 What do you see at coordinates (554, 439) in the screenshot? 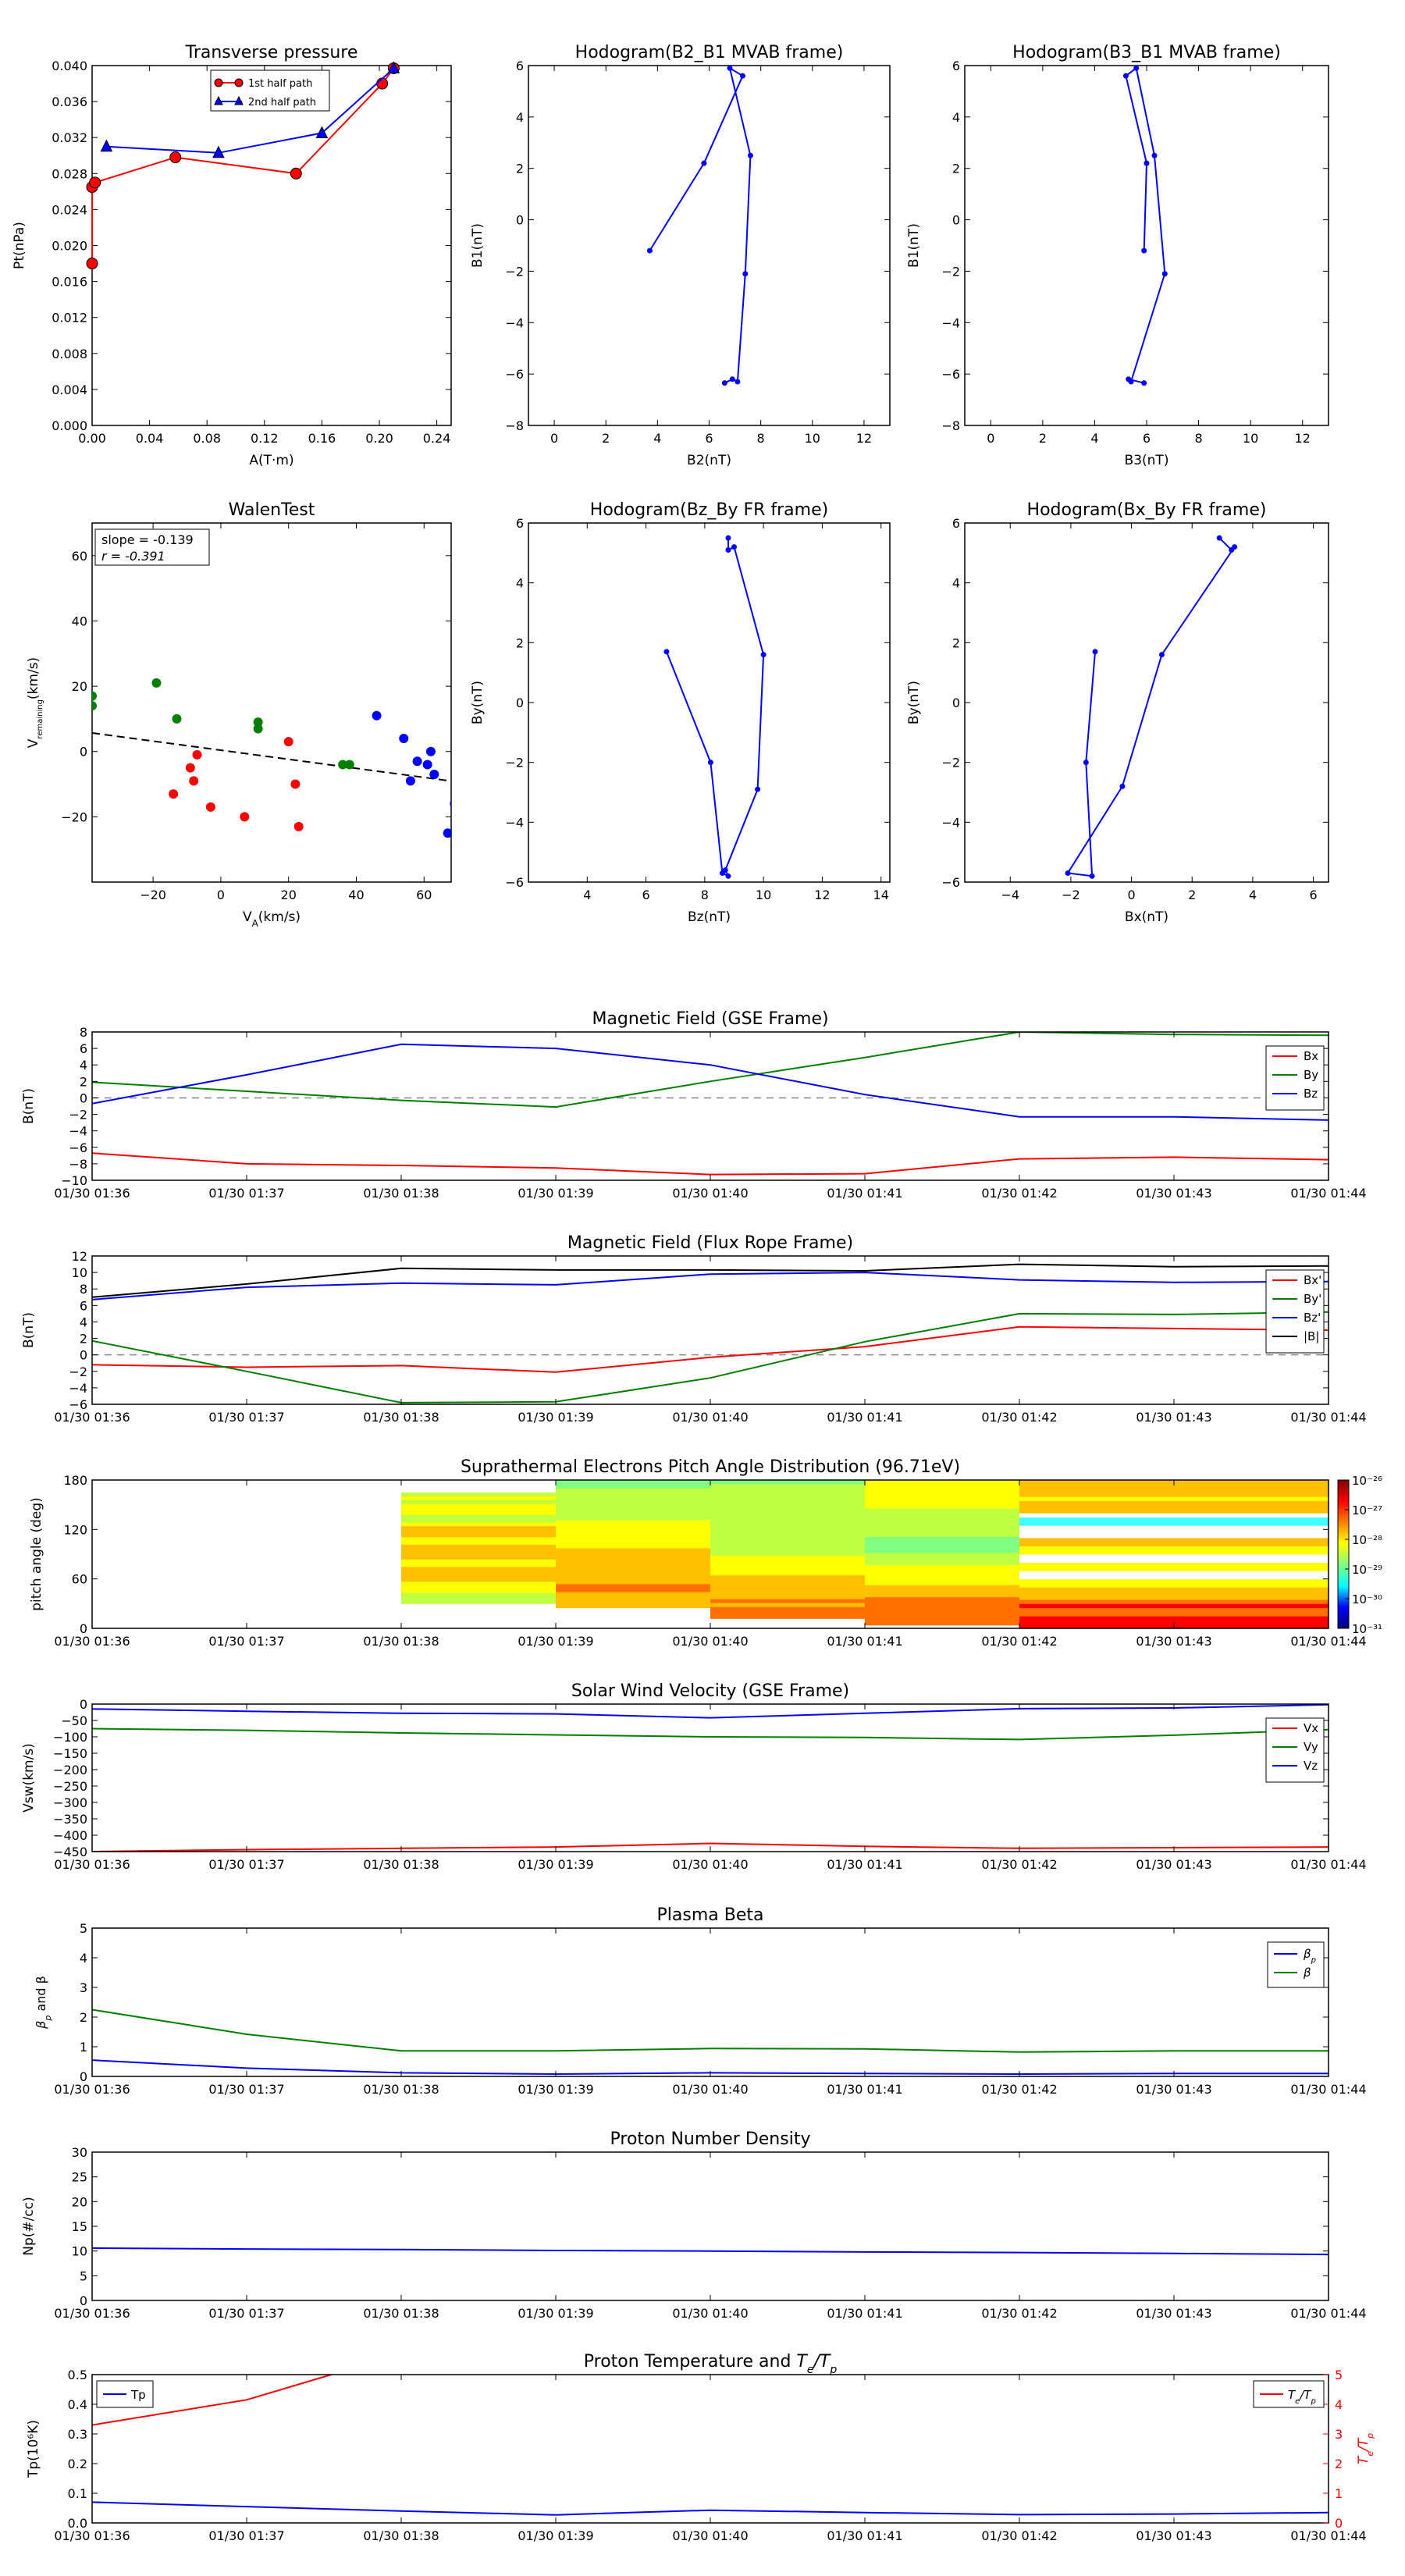
I see `x-tick-label: 0` at bounding box center [554, 439].